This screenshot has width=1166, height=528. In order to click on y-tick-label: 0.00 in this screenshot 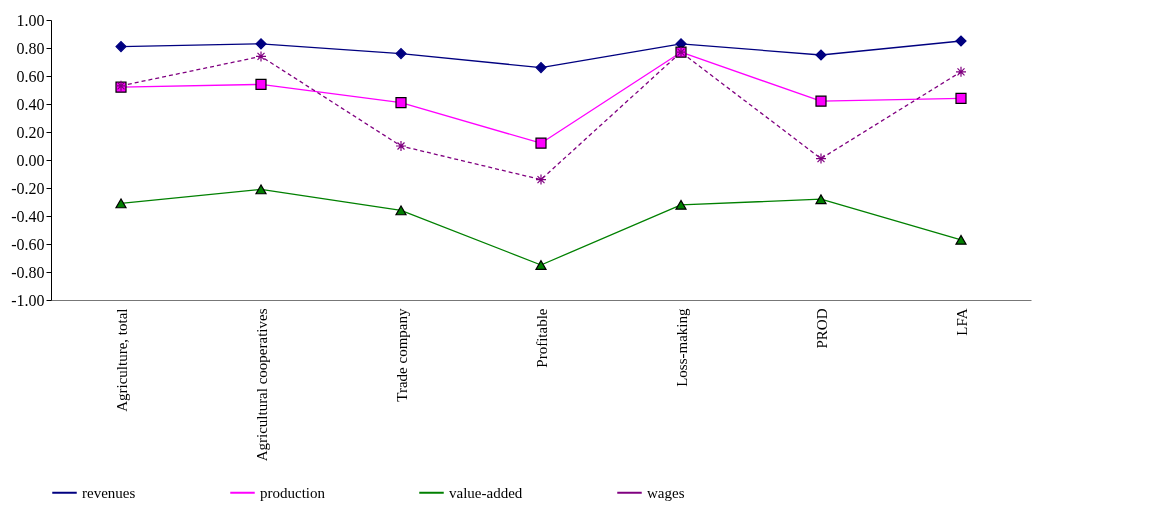, I will do `click(30, 160)`.